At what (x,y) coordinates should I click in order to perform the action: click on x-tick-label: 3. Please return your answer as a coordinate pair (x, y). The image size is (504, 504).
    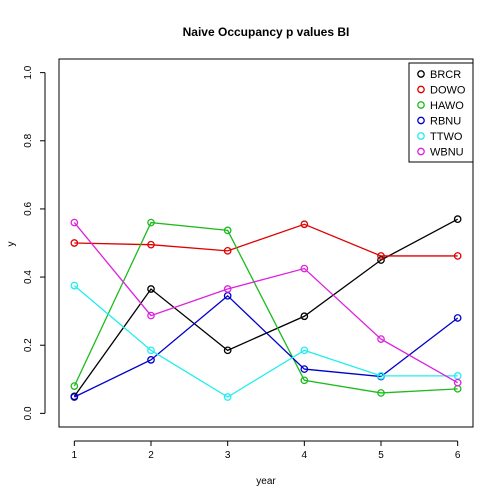
    Looking at the image, I should click on (228, 455).